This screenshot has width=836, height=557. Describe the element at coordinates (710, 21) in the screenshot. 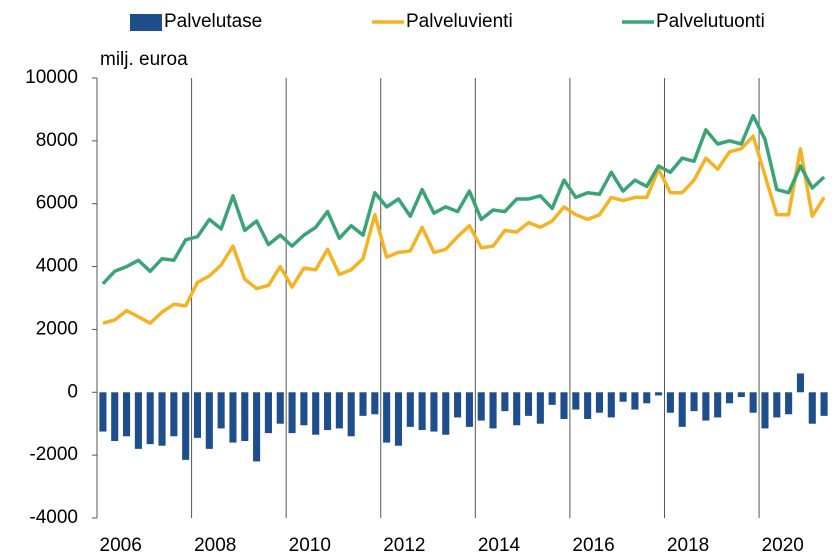

I see `legend-label: Palvelutuonti` at that location.